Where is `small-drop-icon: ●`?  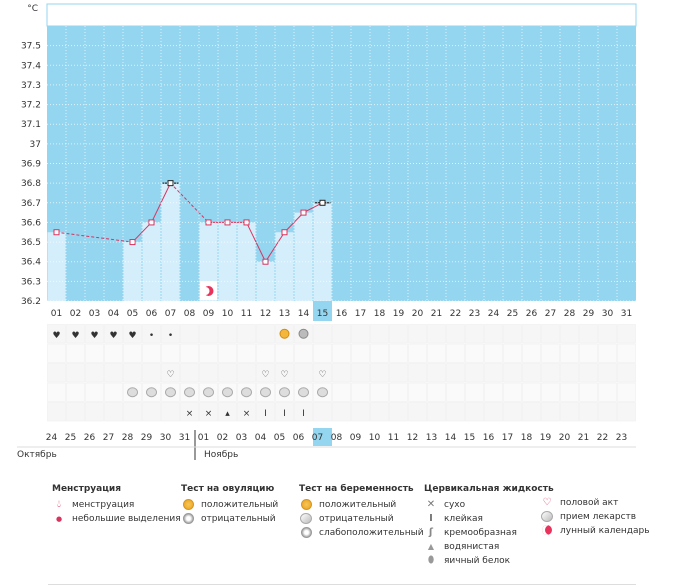 small-drop-icon: ● is located at coordinates (59, 519).